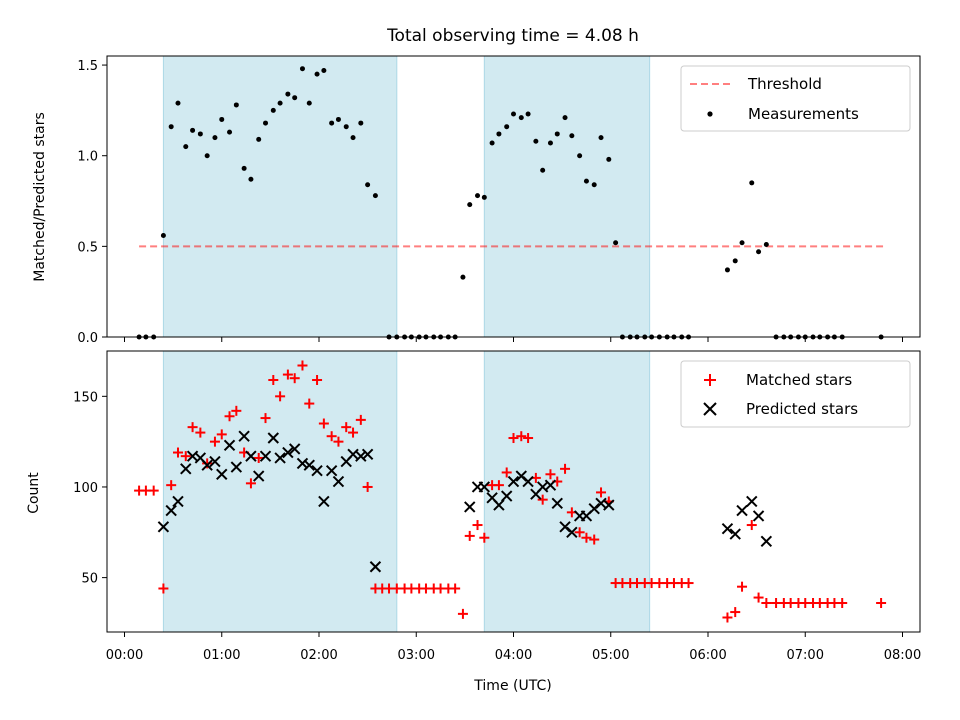 This screenshot has height=720, width=960. I want to click on bottom-y-tick-label: 50, so click(89, 579).